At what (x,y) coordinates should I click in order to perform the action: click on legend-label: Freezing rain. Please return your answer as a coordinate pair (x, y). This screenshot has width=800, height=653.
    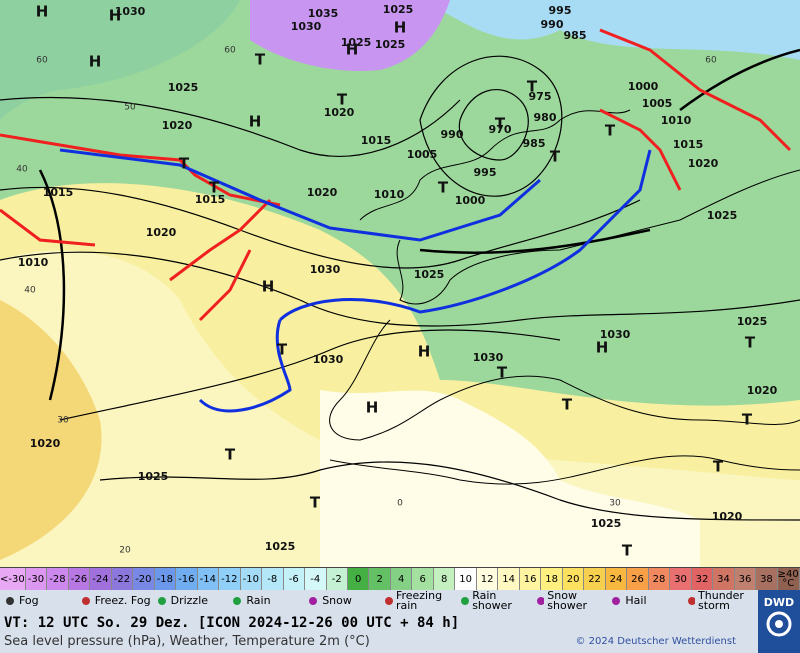
    Looking at the image, I should click on (419, 600).